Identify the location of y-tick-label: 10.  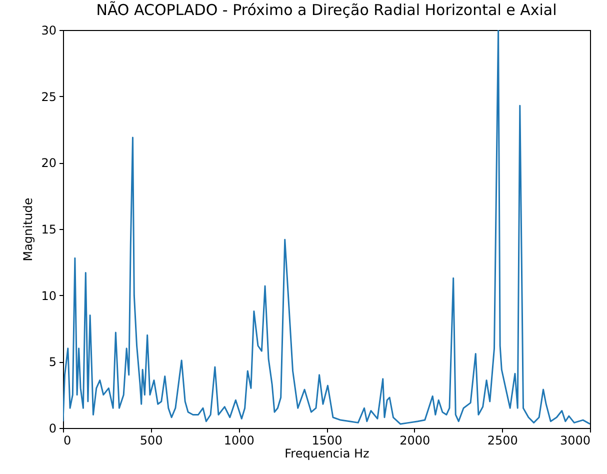
(48, 295).